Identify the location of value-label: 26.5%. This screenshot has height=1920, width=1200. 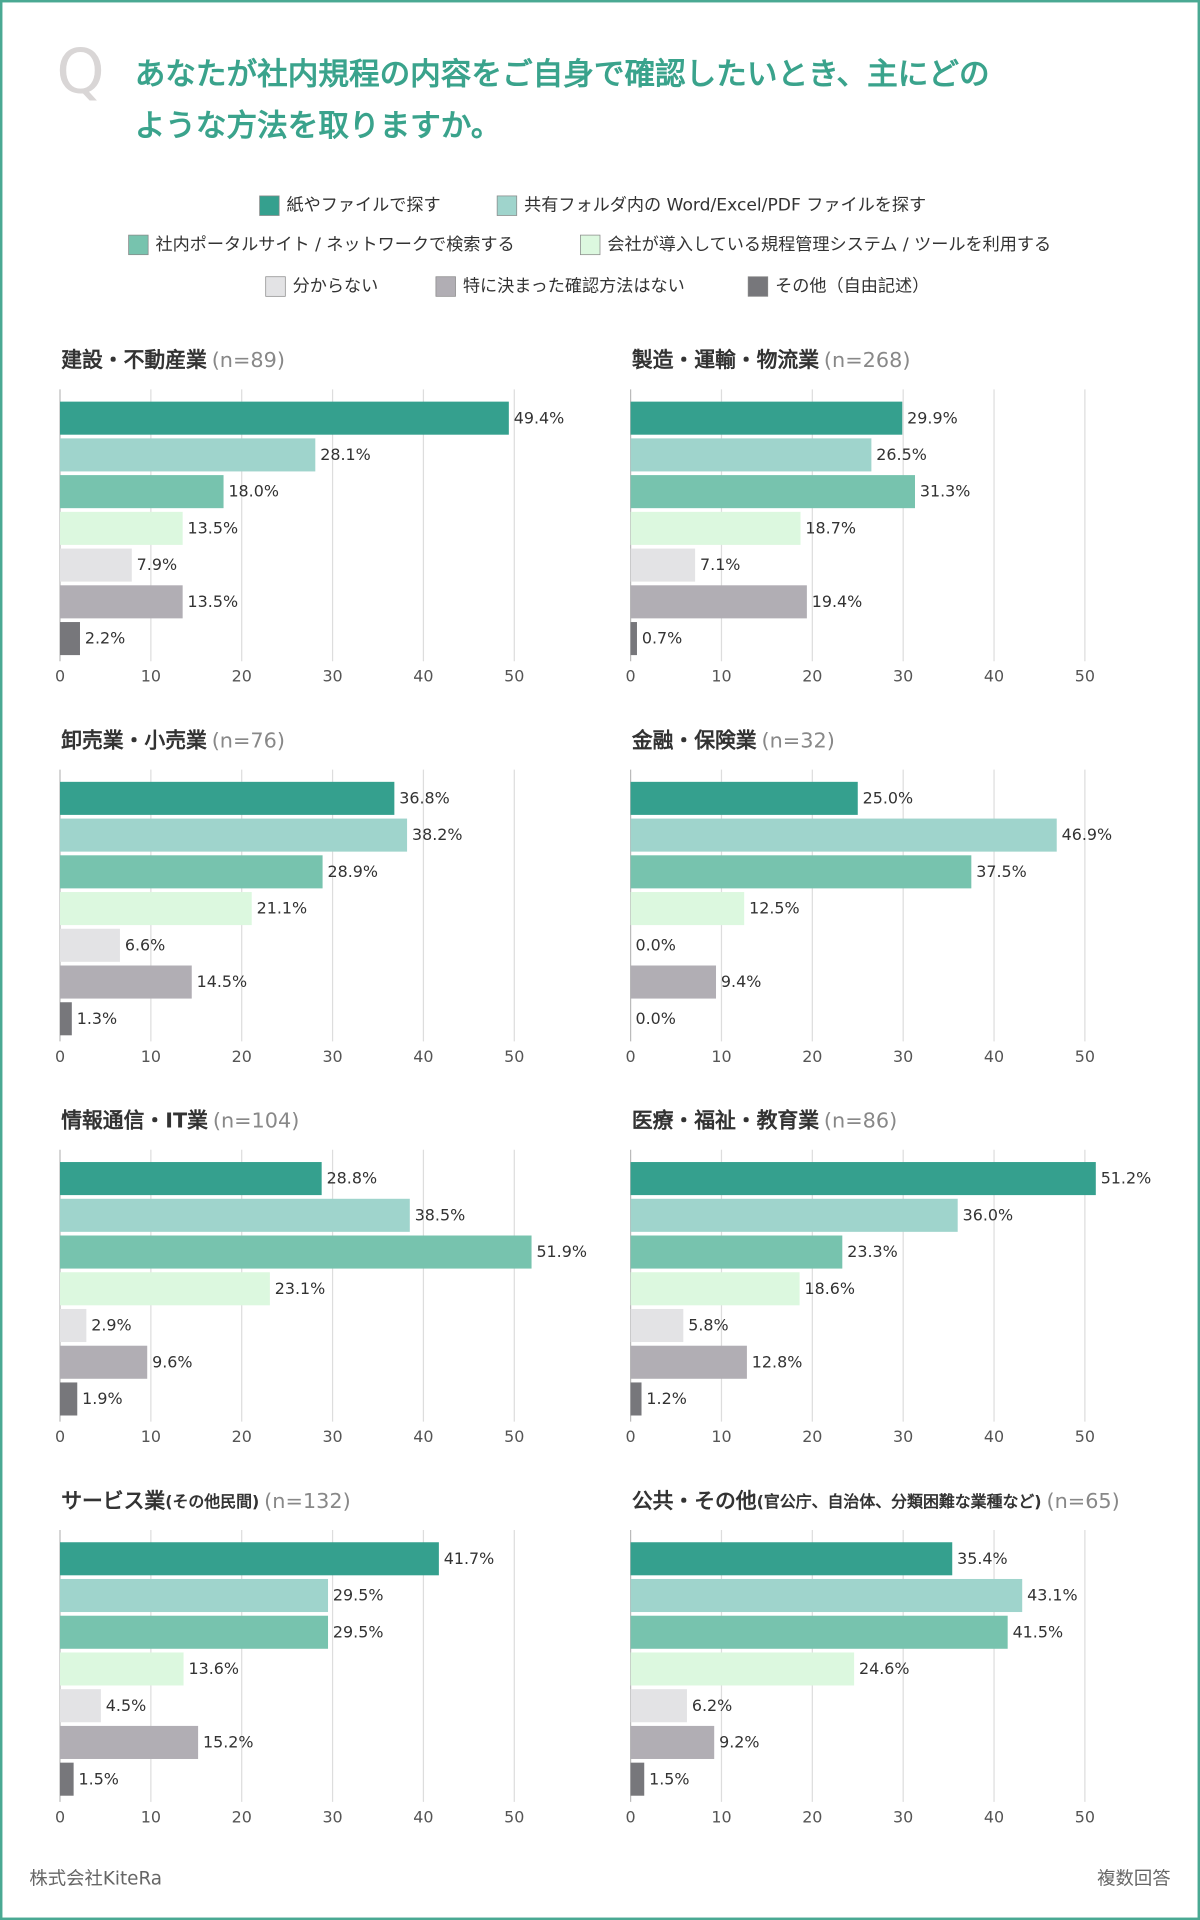
(901, 454).